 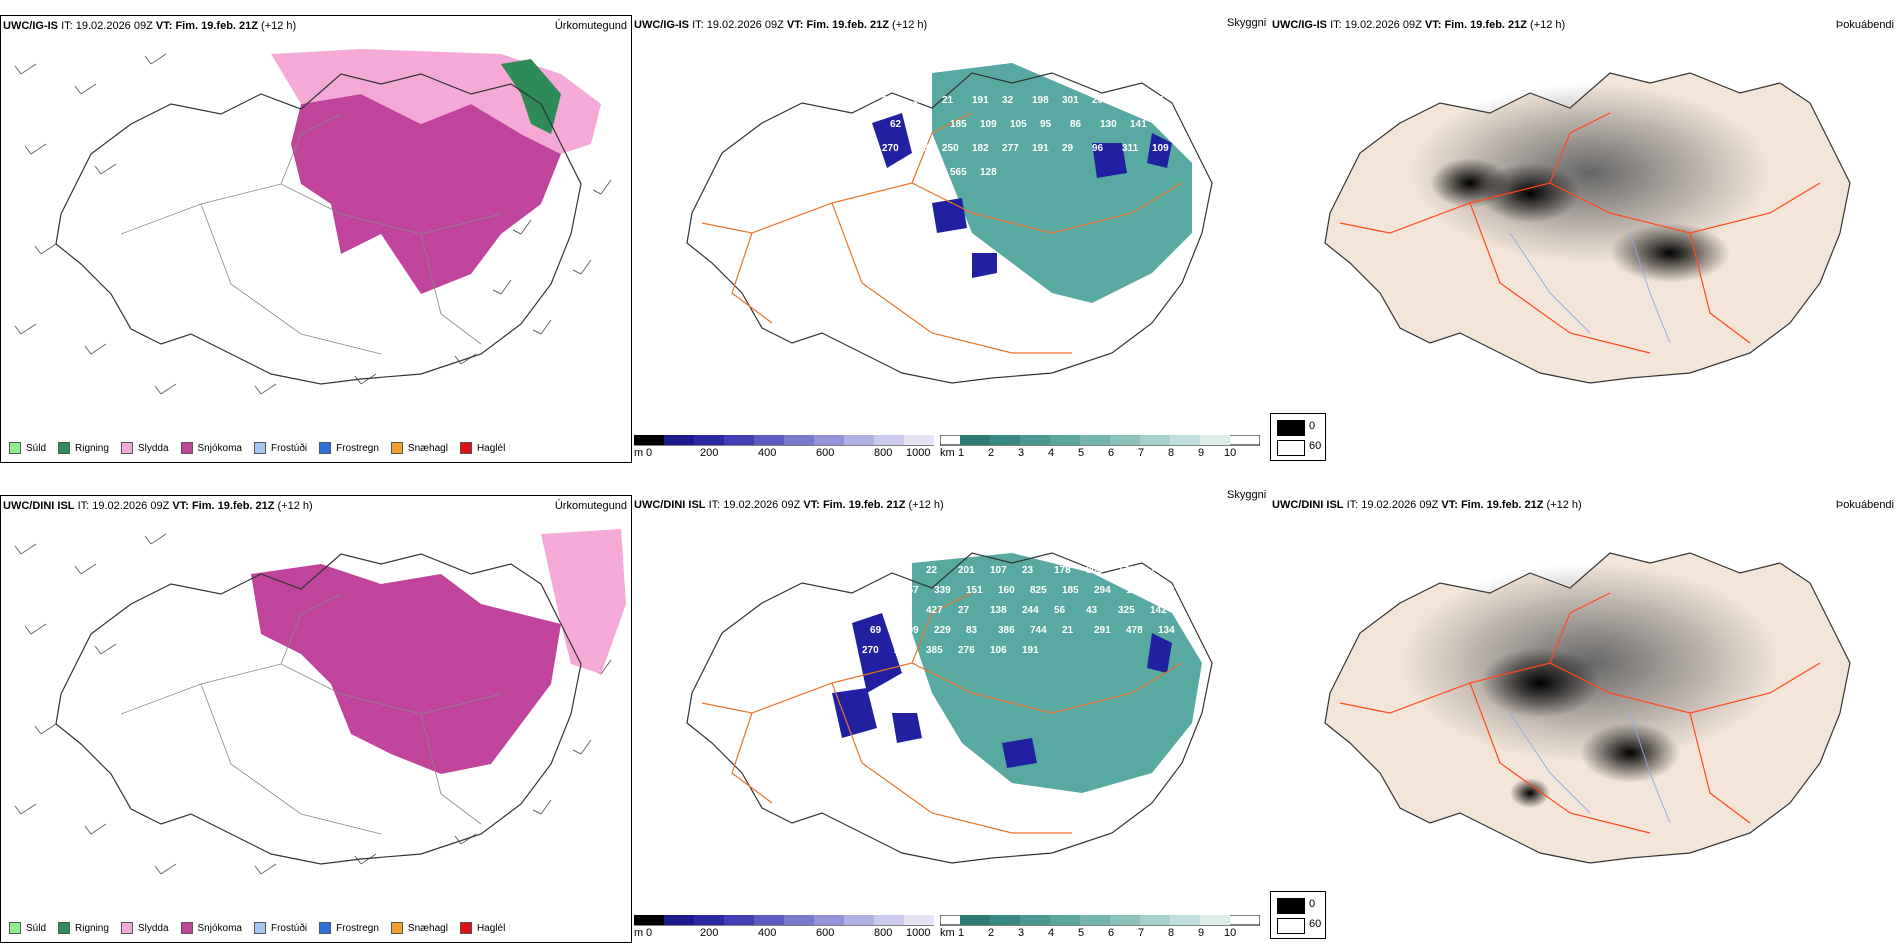 What do you see at coordinates (465, 928) in the screenshot?
I see `swatch-haglel` at bounding box center [465, 928].